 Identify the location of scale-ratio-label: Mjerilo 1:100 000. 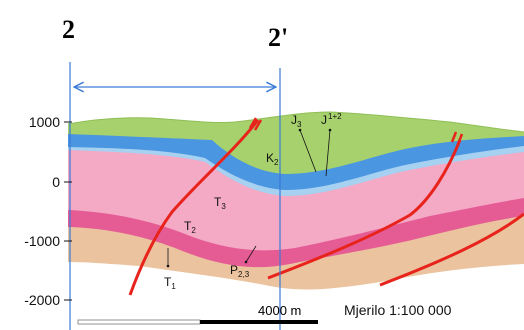
(398, 310).